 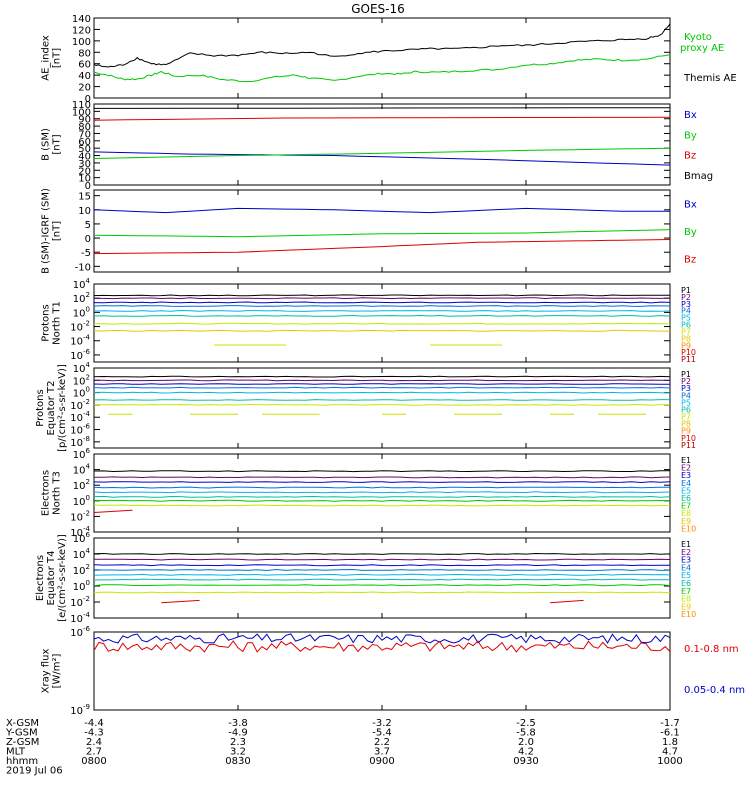 What do you see at coordinates (686, 388) in the screenshot?
I see `channel-legend-P3: P3` at bounding box center [686, 388].